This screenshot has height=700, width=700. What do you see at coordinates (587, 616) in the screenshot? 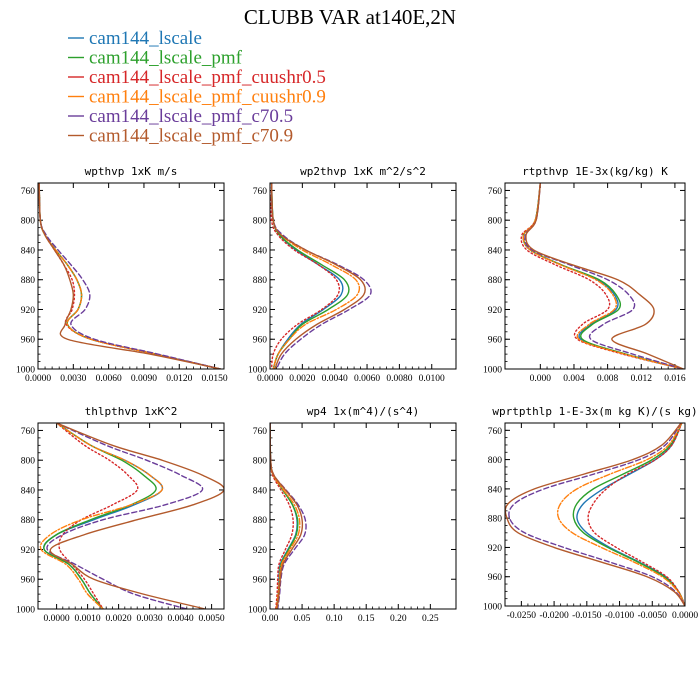
I see `x-tick-label: -0.0150` at bounding box center [587, 616].